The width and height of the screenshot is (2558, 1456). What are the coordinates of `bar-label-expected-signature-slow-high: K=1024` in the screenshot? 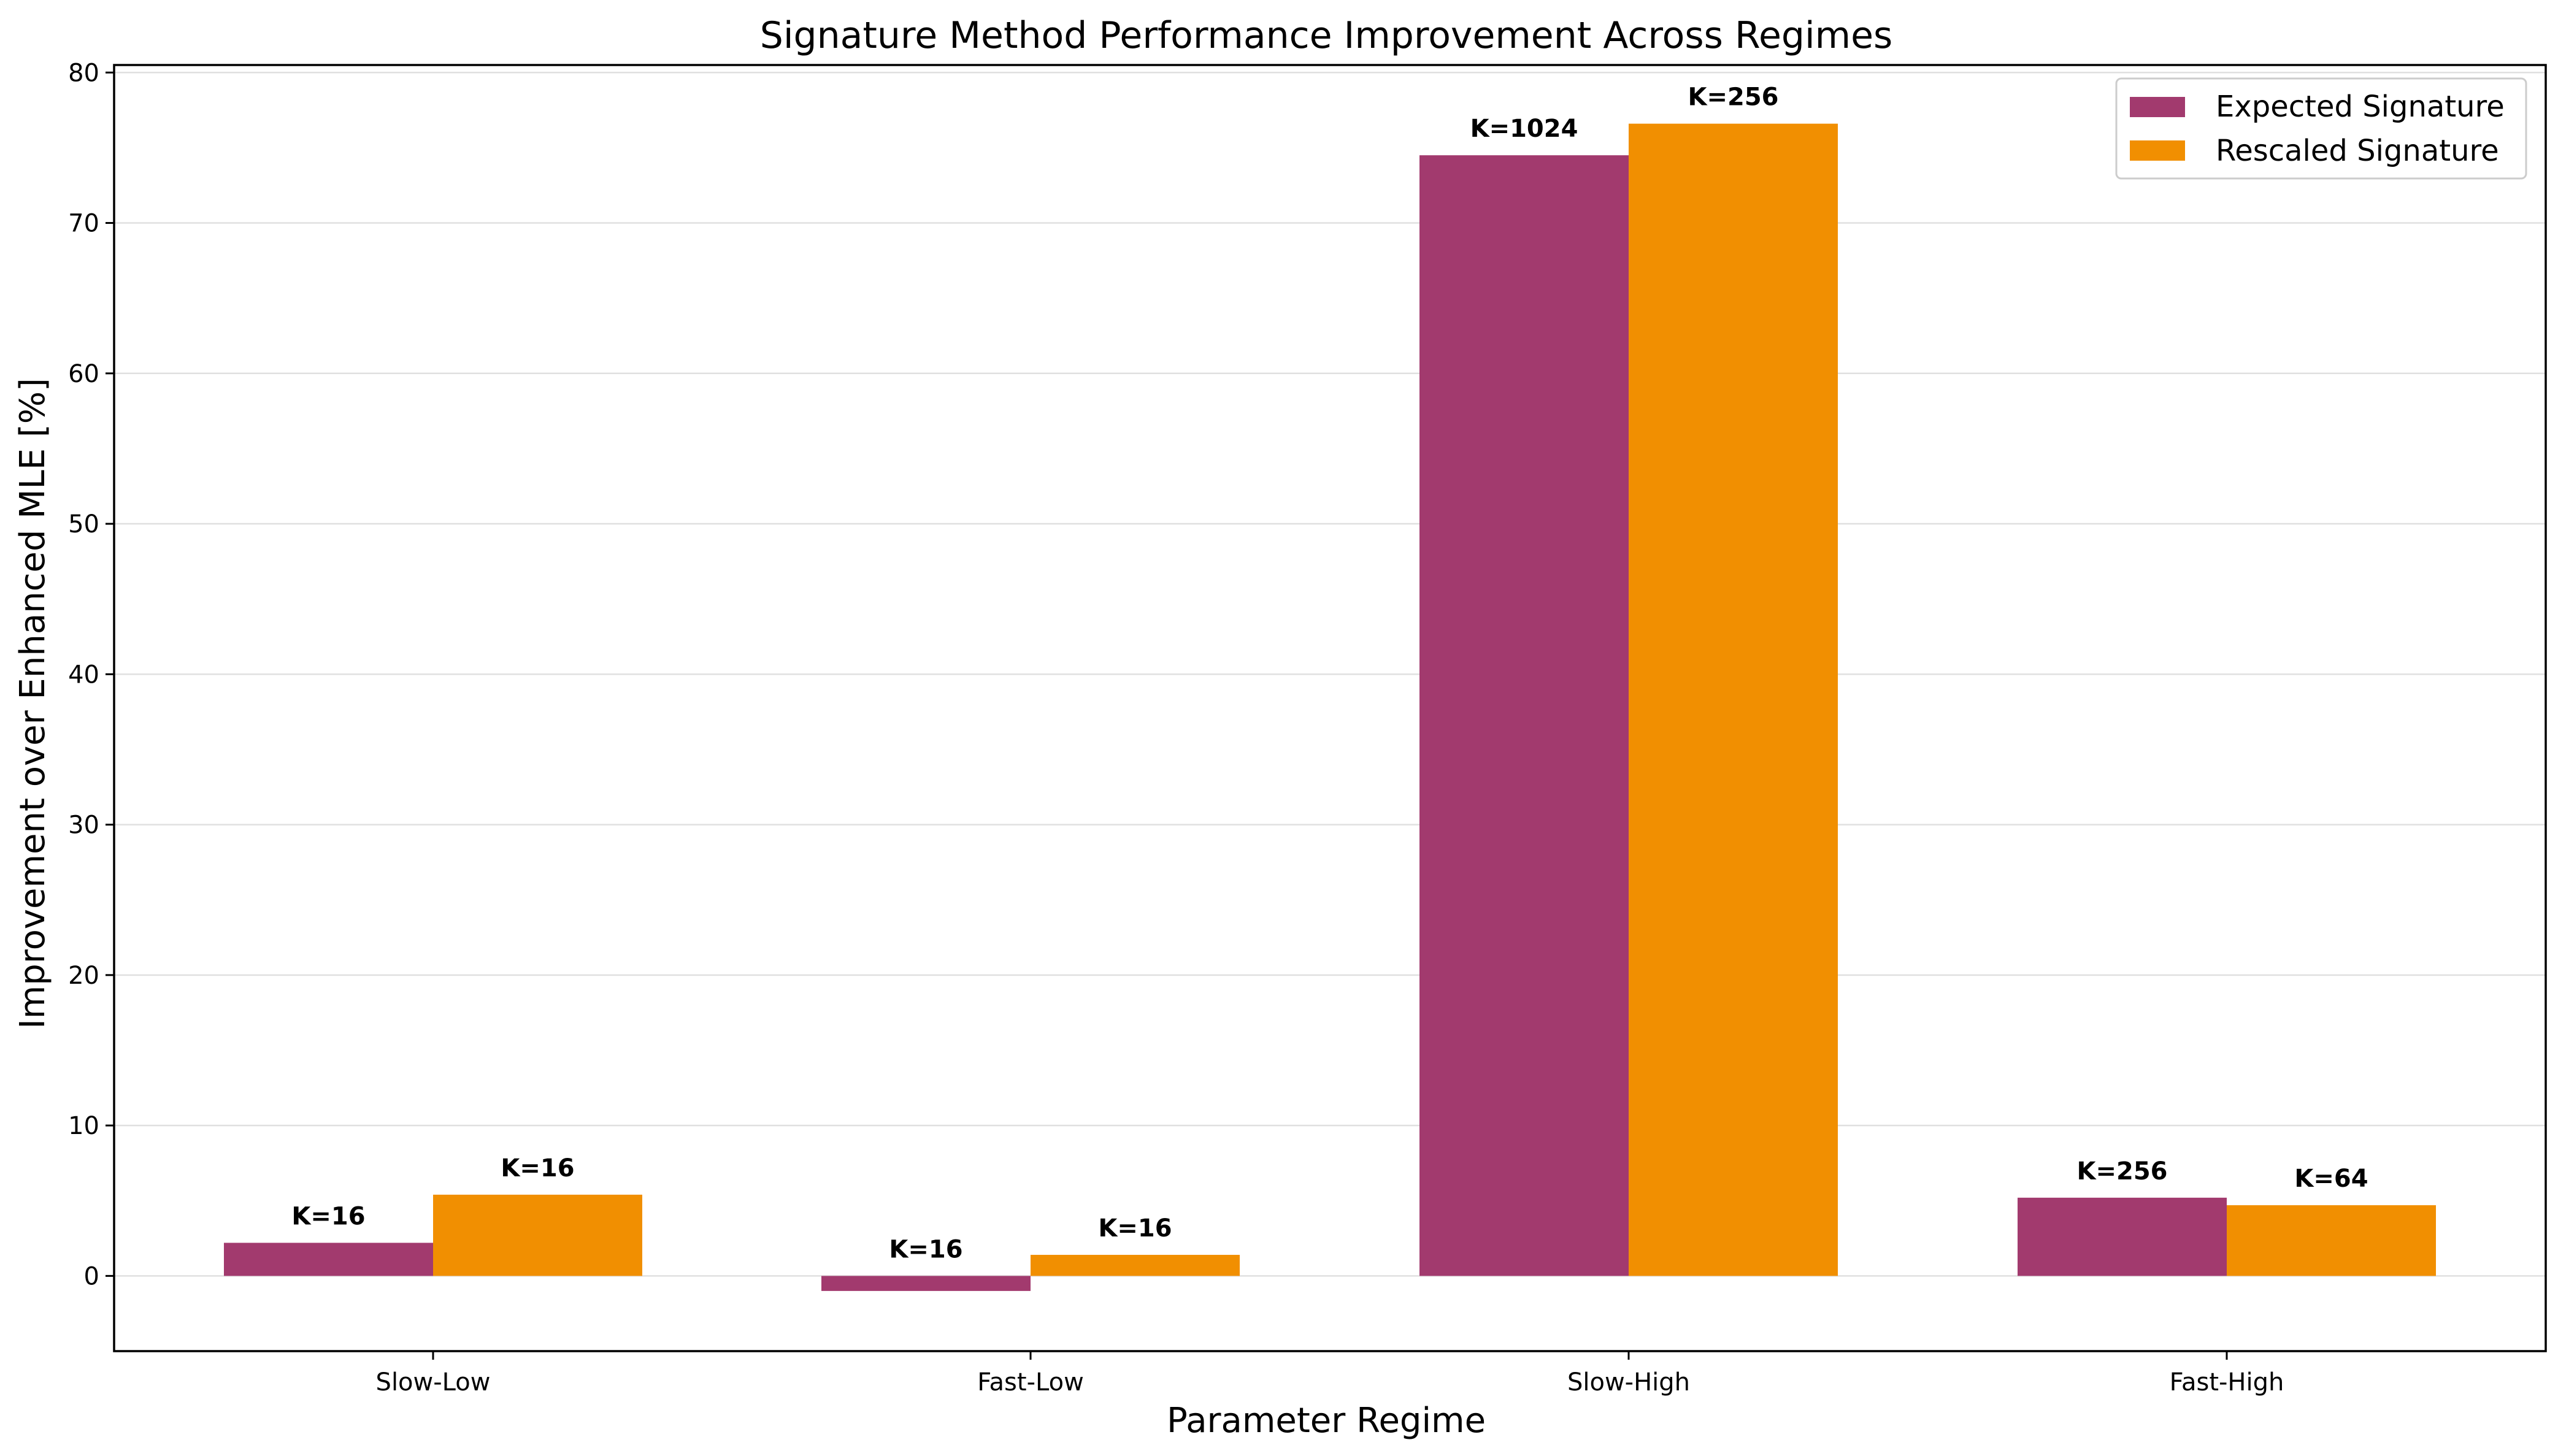 It's located at (1524, 129).